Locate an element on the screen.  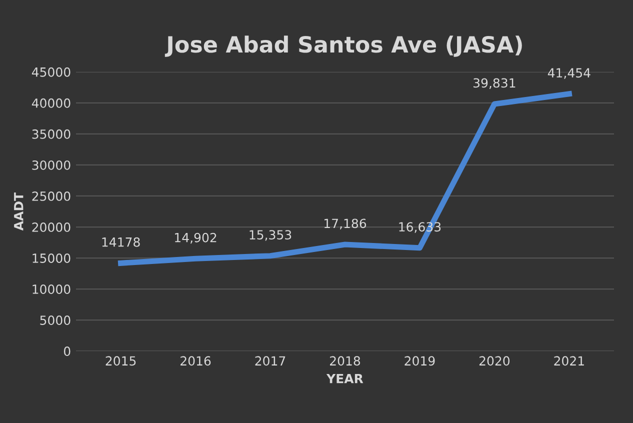
x-tick-label: 2019 is located at coordinates (419, 361).